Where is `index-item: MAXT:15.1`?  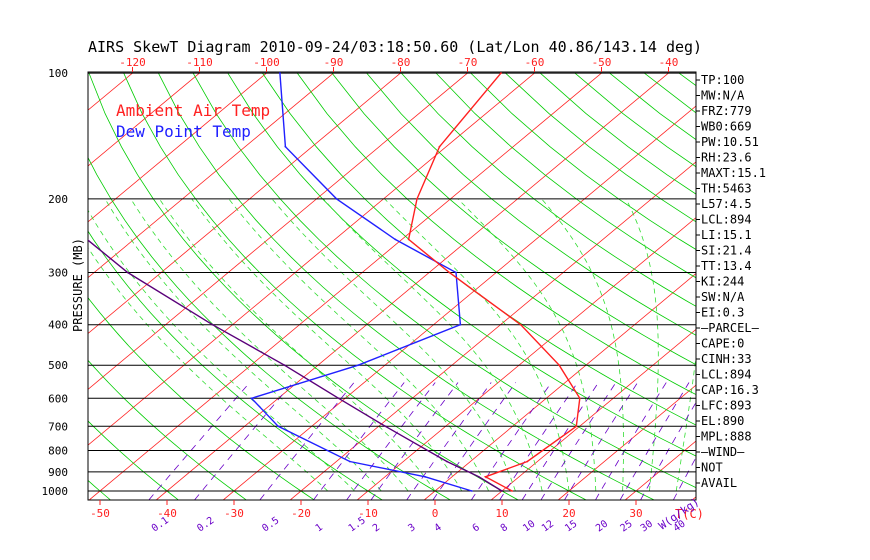
index-item: MAXT:15.1 is located at coordinates (733, 173).